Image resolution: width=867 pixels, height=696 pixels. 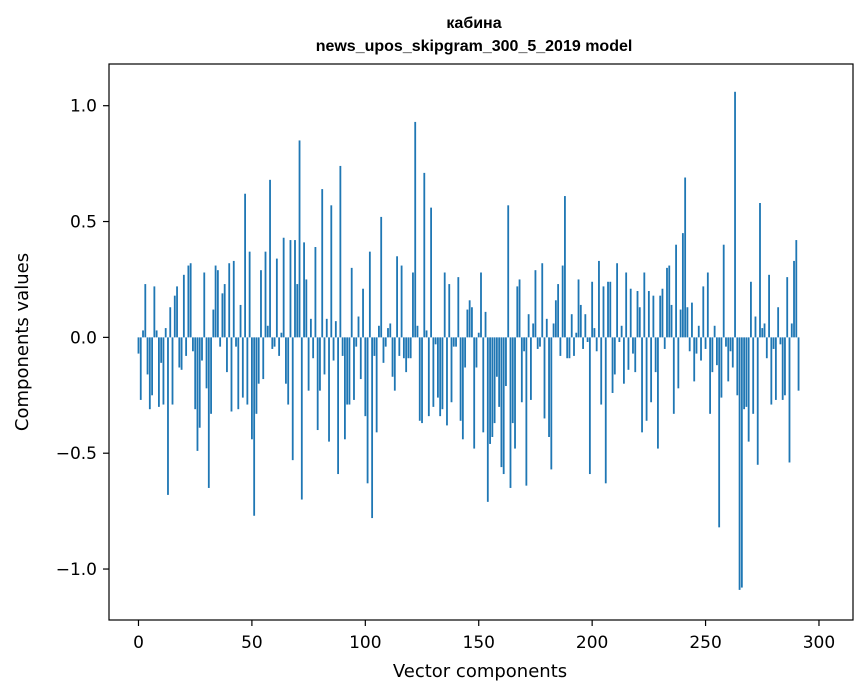 I want to click on y-tick-label: −1.0, so click(x=76, y=570).